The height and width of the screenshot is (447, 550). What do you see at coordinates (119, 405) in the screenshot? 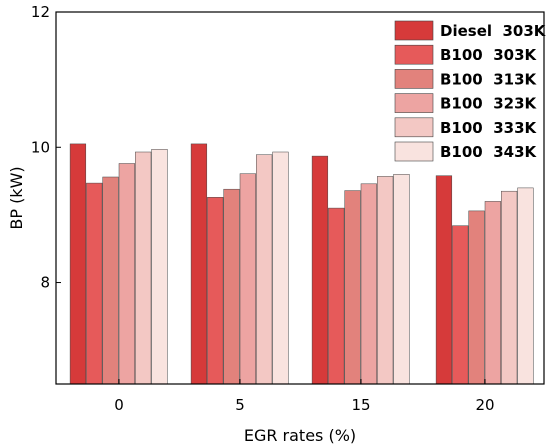
I see `x-tick-label: 0` at bounding box center [119, 405].